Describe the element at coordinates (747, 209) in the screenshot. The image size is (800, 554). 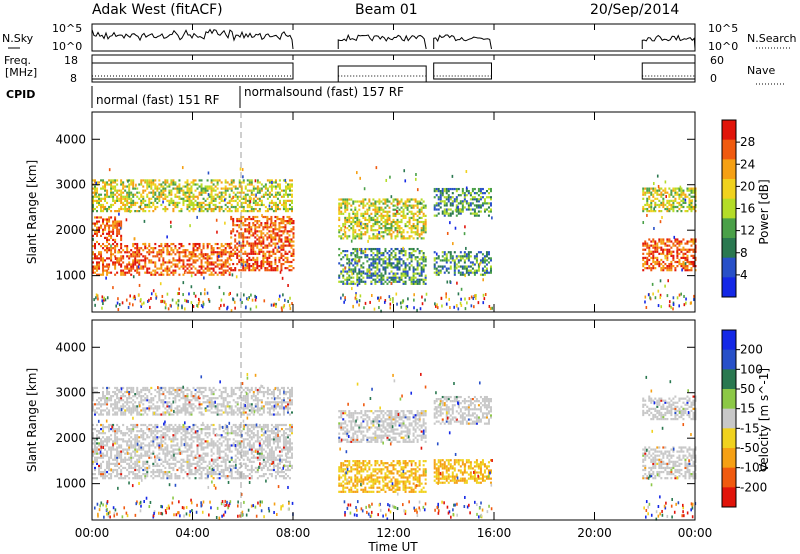
I see `power-colorbar-tick-3: 16` at that location.